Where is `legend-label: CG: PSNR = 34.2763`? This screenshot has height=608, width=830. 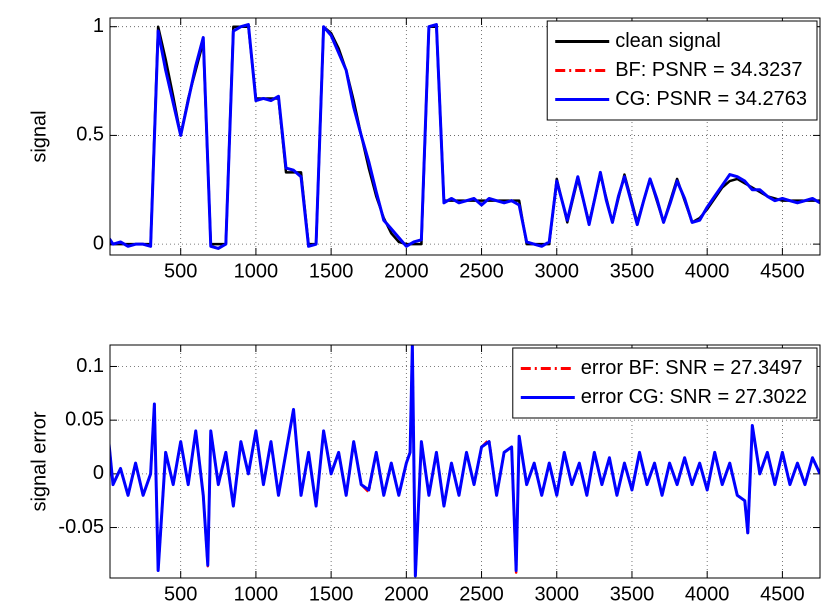
legend-label: CG: PSNR = 34.2763 is located at coordinates (711, 99).